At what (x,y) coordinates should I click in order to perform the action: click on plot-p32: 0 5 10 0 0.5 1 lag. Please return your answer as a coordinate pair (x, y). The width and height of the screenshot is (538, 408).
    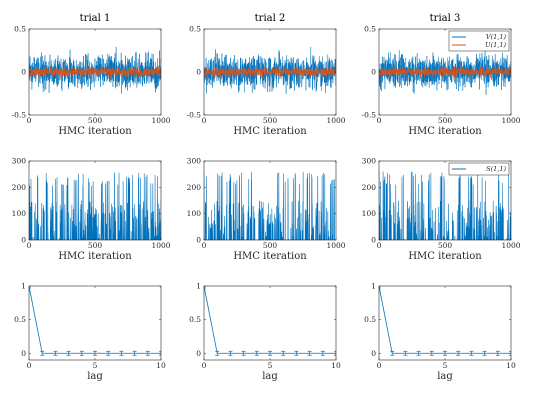
    Looking at the image, I should click on (265, 332).